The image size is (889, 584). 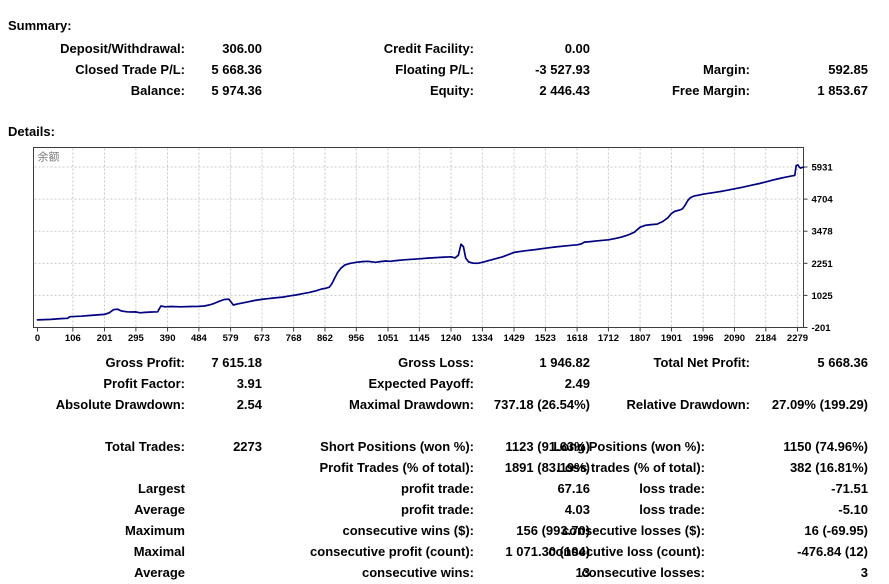 What do you see at coordinates (849, 488) in the screenshot?
I see `trades-row3-value-c3: -71.51` at bounding box center [849, 488].